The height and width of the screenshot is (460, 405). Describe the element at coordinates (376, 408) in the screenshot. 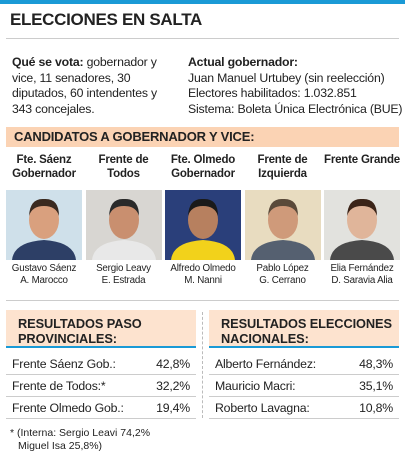

I see `result-value: 10,8%` at that location.